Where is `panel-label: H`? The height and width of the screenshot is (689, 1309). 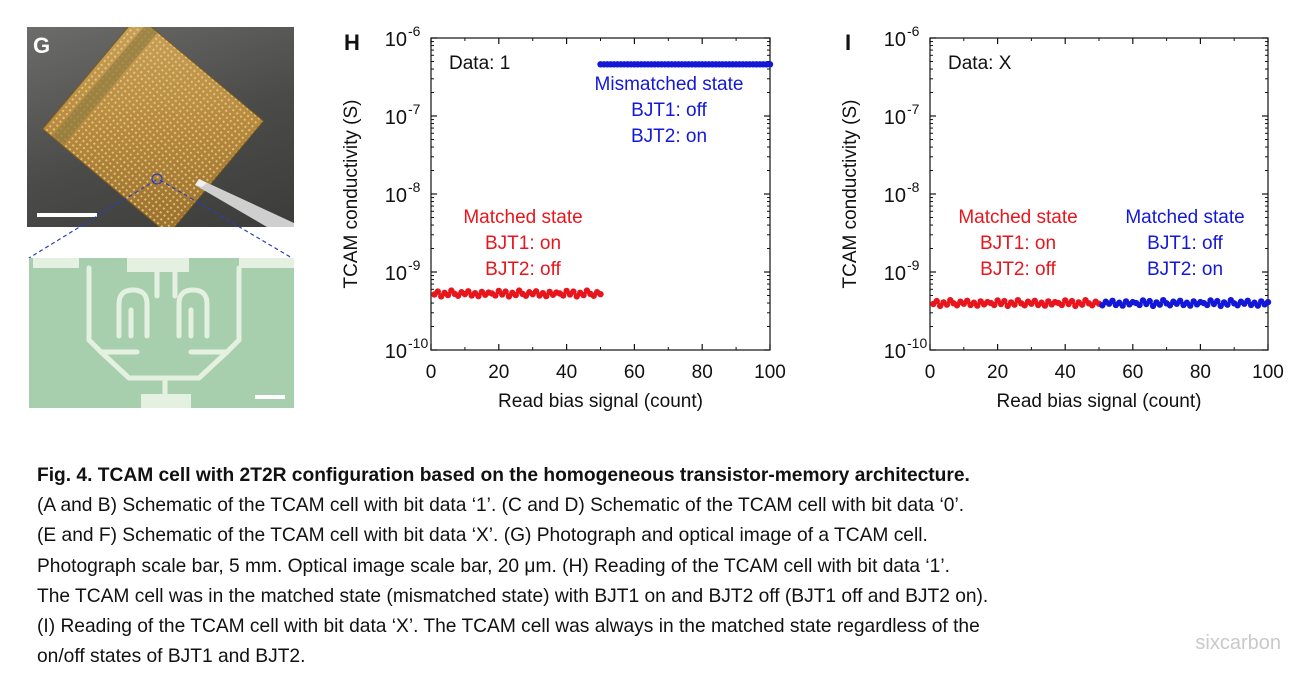 panel-label: H is located at coordinates (352, 42).